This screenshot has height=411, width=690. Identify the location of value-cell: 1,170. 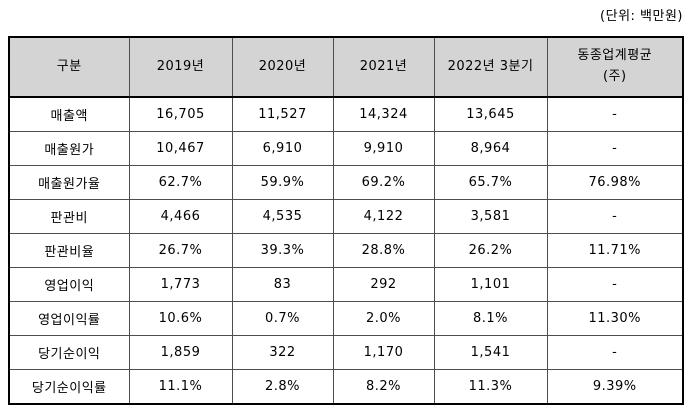
(383, 352).